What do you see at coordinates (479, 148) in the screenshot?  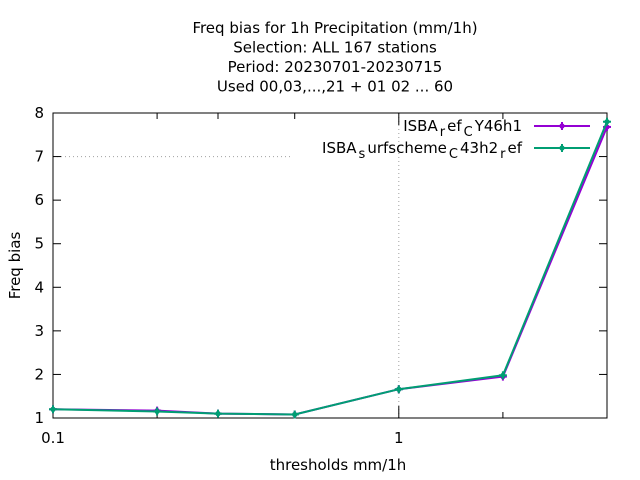 I see `legend-label-part: 43h2` at bounding box center [479, 148].